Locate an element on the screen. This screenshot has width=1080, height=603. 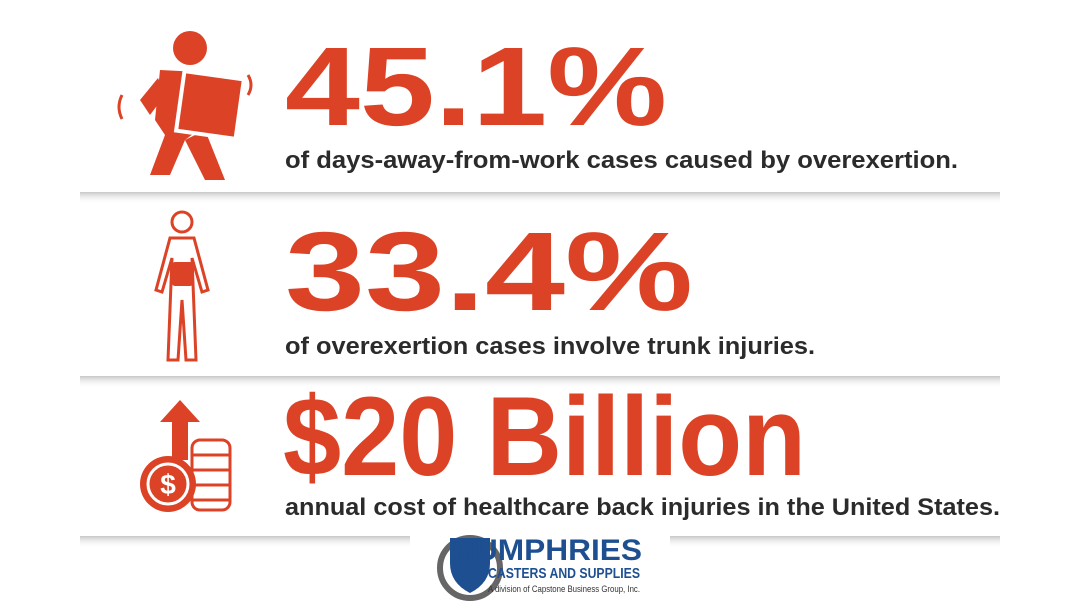
stat-value: 45.1% is located at coordinates (476, 86).